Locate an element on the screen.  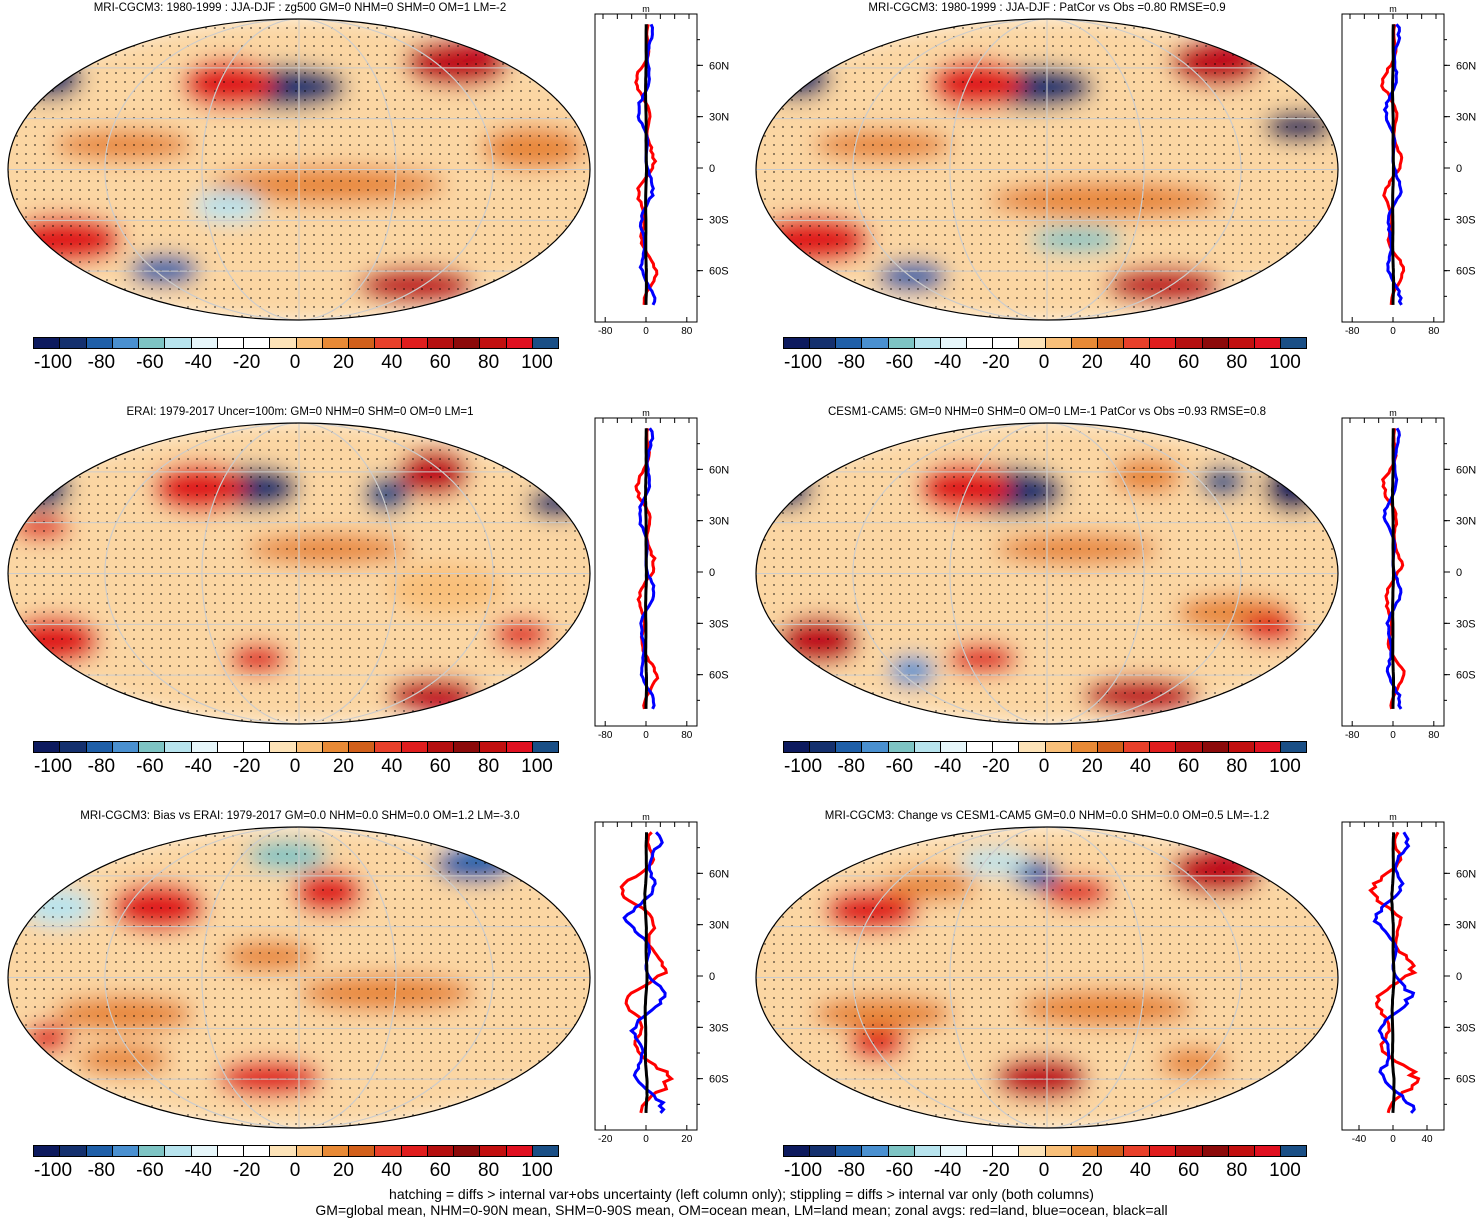
zonal-x-label: -20 is located at coordinates (605, 1139).